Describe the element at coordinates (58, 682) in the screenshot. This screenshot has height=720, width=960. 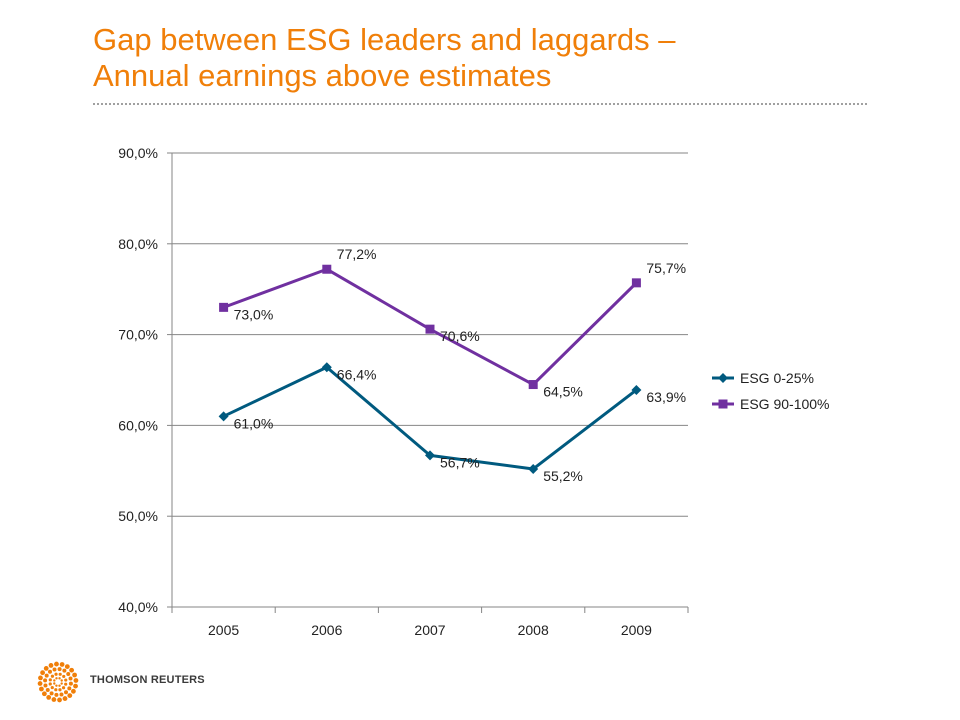
I see `reuters-dots-icon` at that location.